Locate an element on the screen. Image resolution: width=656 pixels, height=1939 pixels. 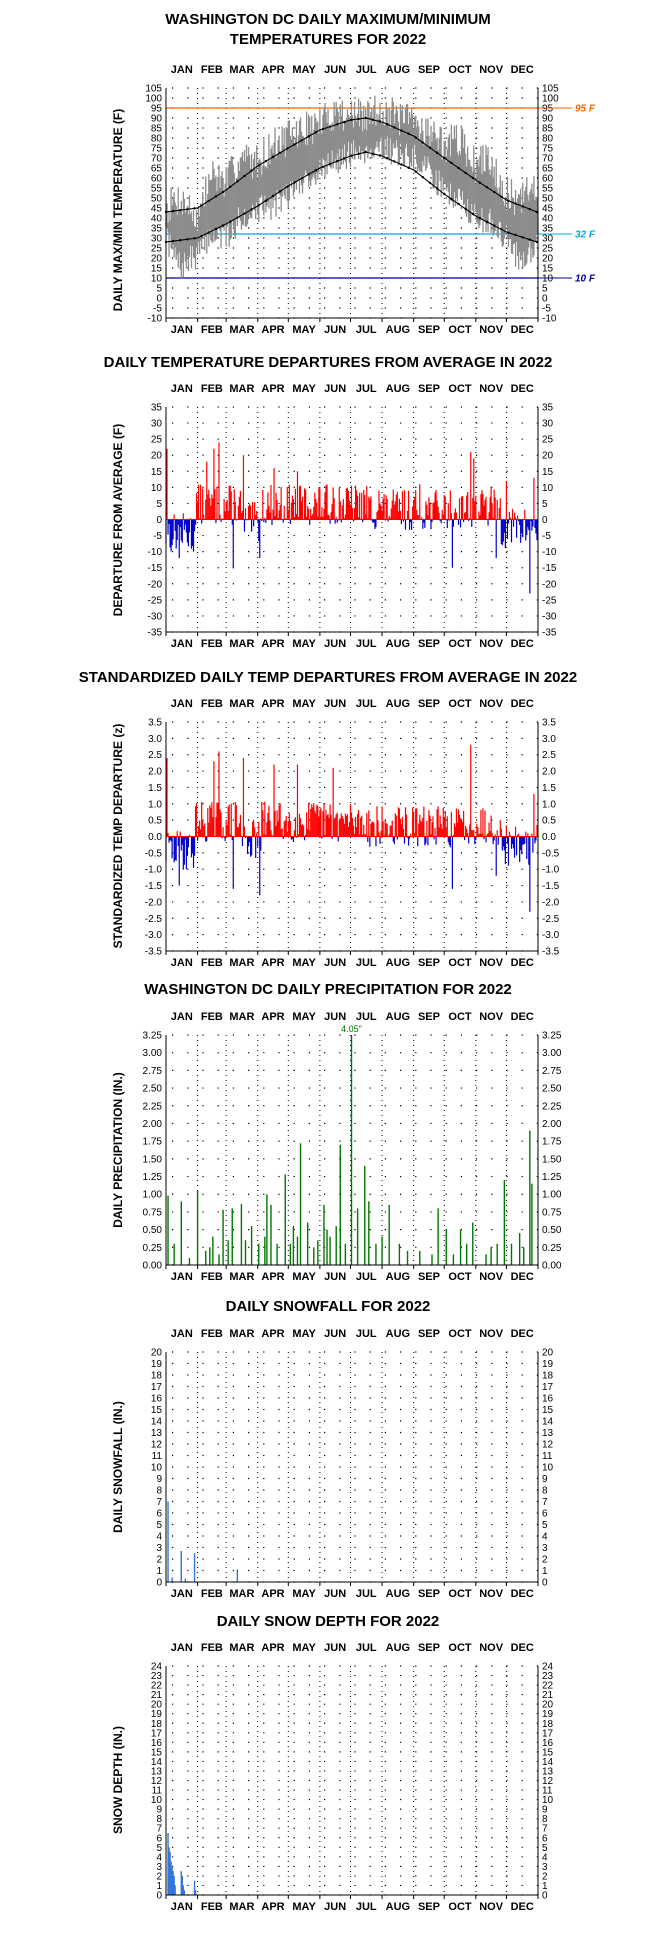
y-tick-left: -2.0 is located at coordinates (154, 902).